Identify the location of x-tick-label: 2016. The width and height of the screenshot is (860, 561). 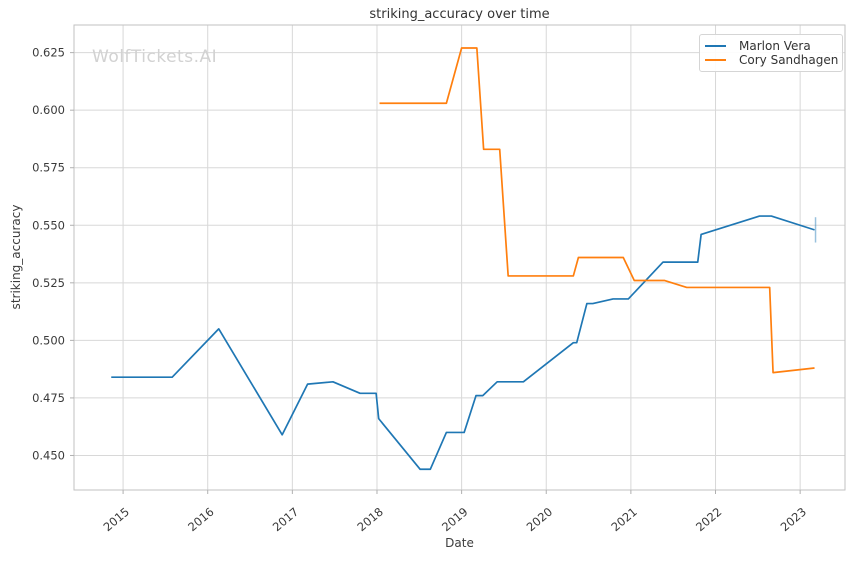
(200, 520).